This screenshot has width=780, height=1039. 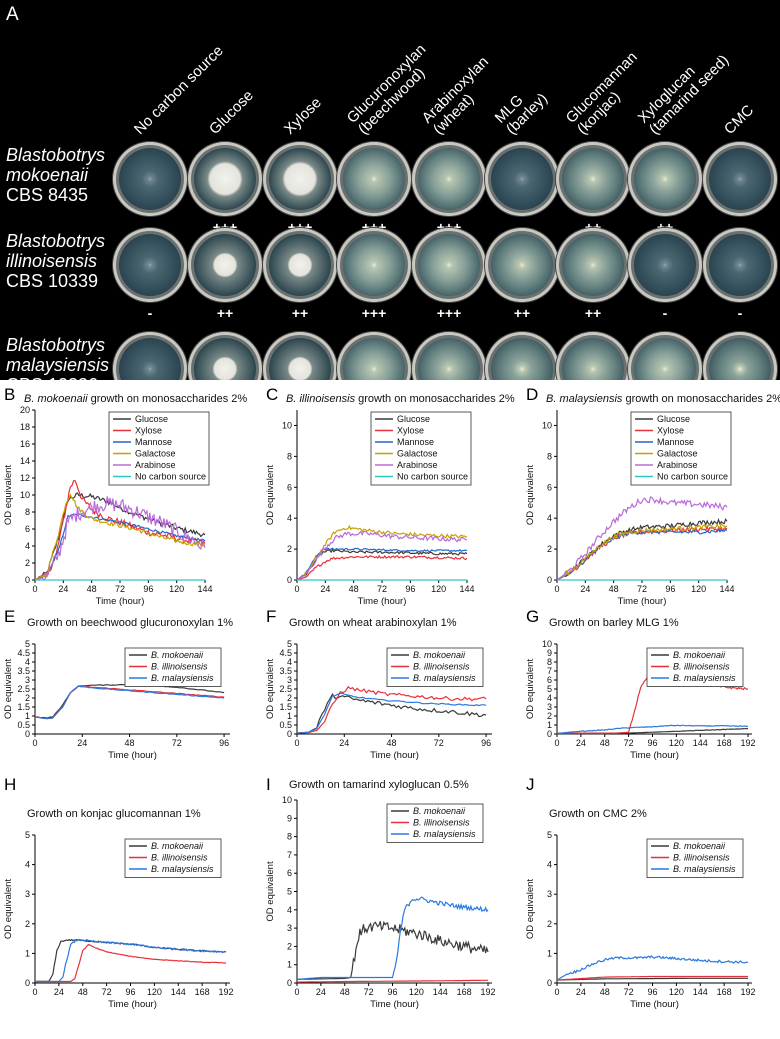 I want to click on strain-code: CBS 8435, so click(x=47, y=195).